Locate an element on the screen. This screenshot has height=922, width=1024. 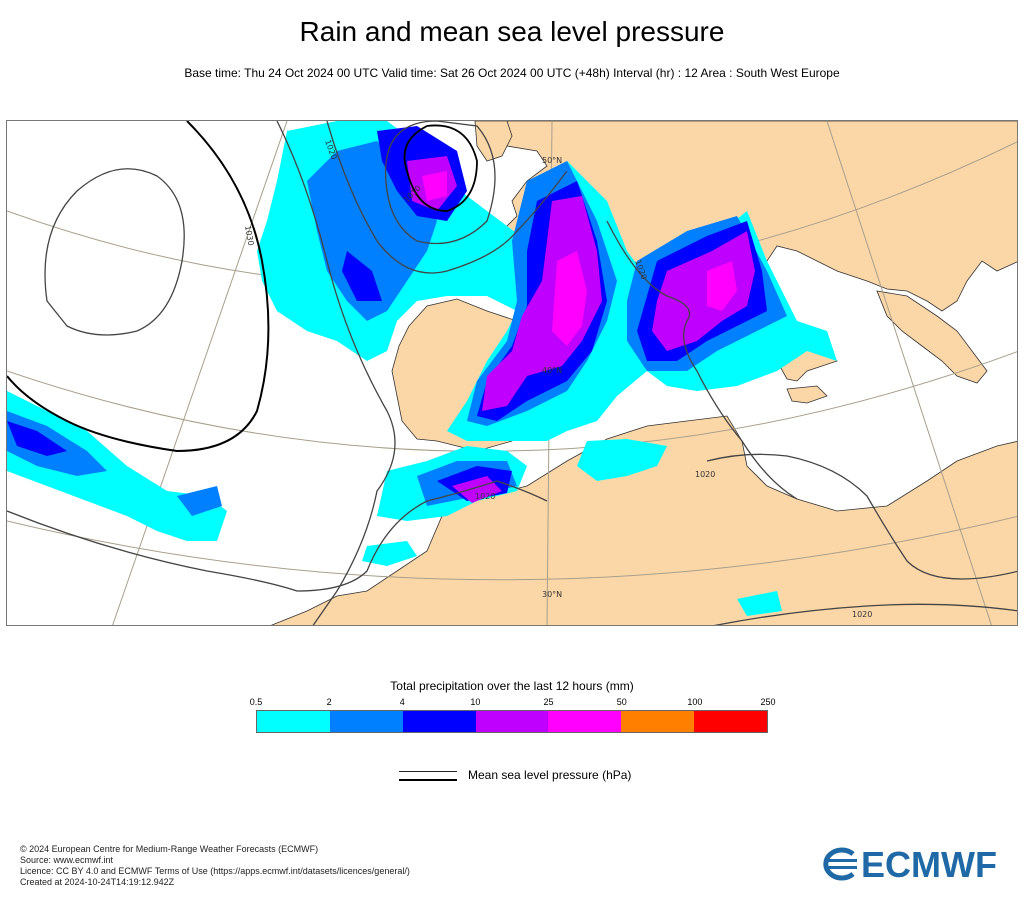
colorbar-tick-label: 10 is located at coordinates (475, 702).